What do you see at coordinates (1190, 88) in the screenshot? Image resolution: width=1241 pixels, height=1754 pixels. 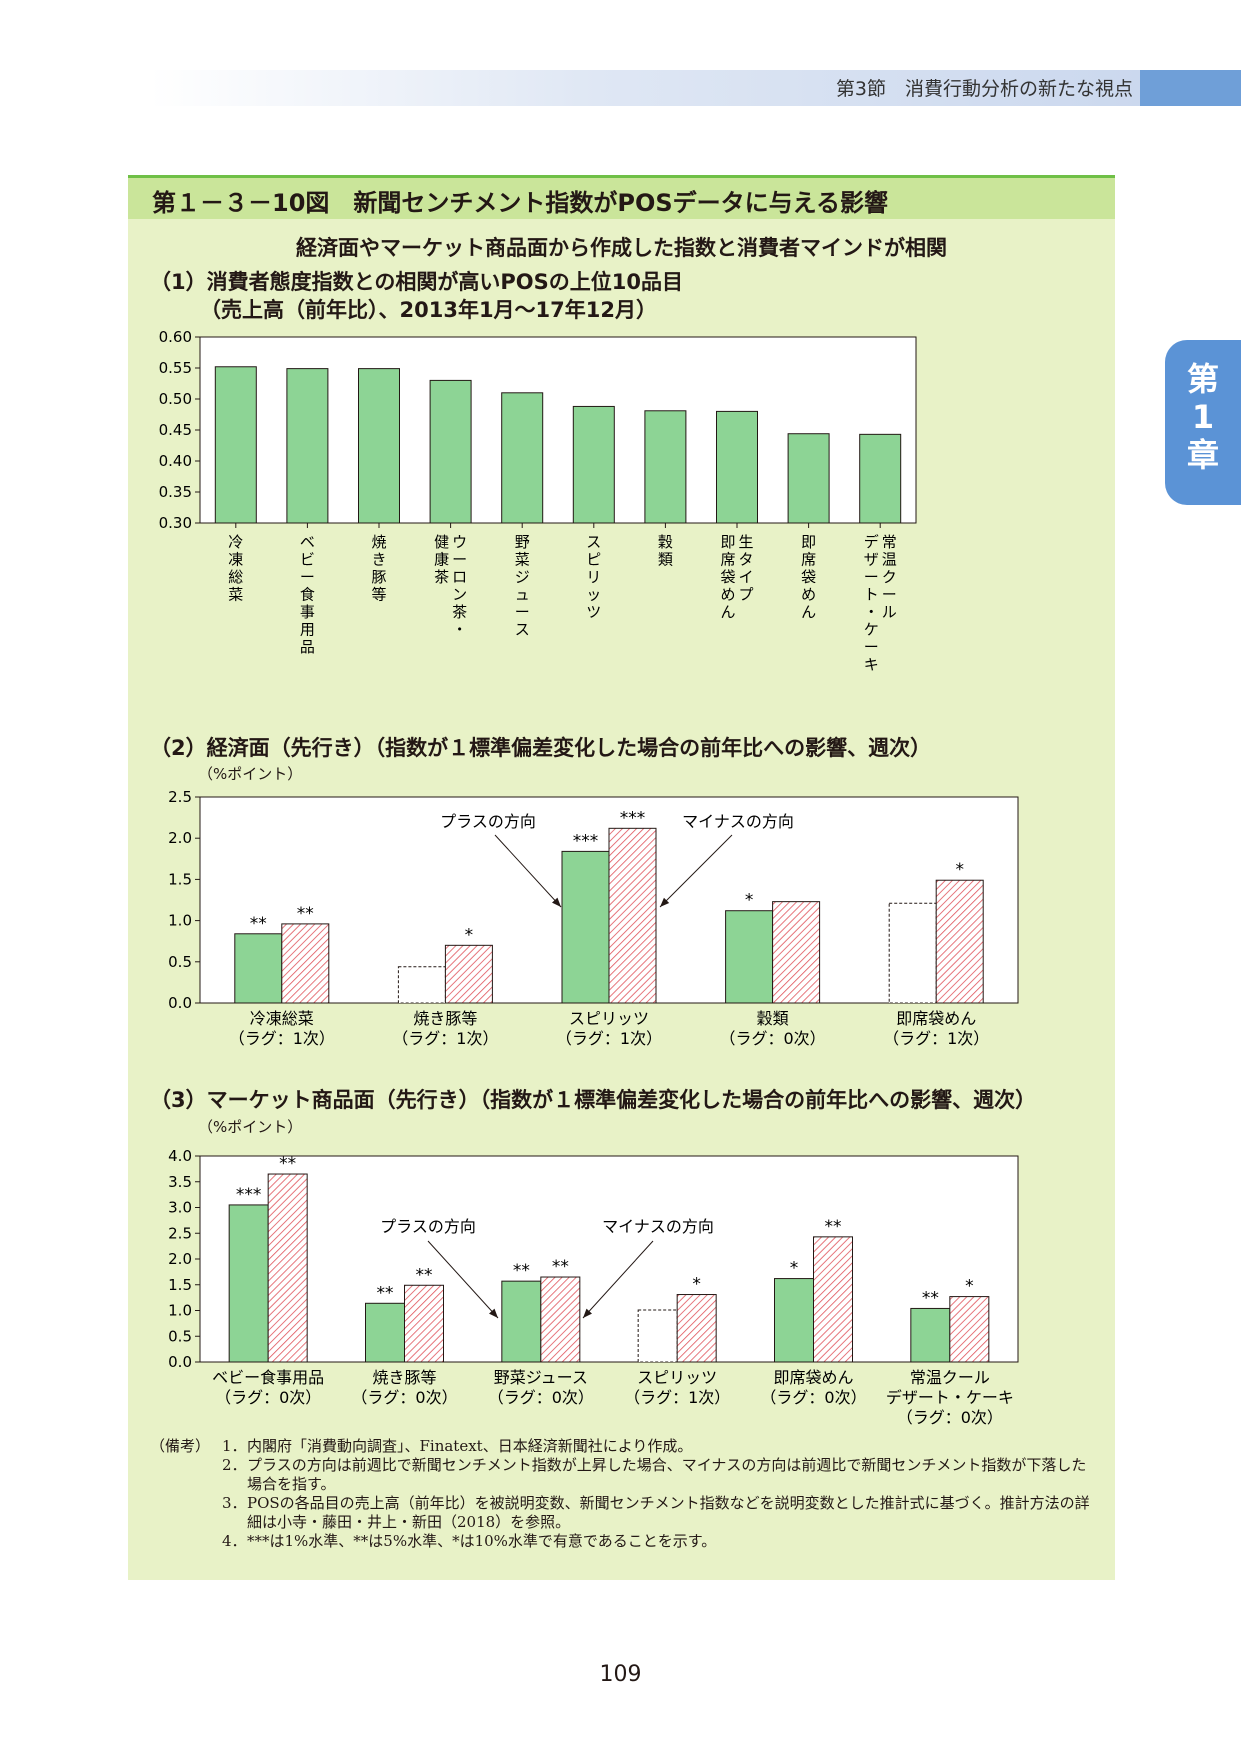 I see `header-tab` at bounding box center [1190, 88].